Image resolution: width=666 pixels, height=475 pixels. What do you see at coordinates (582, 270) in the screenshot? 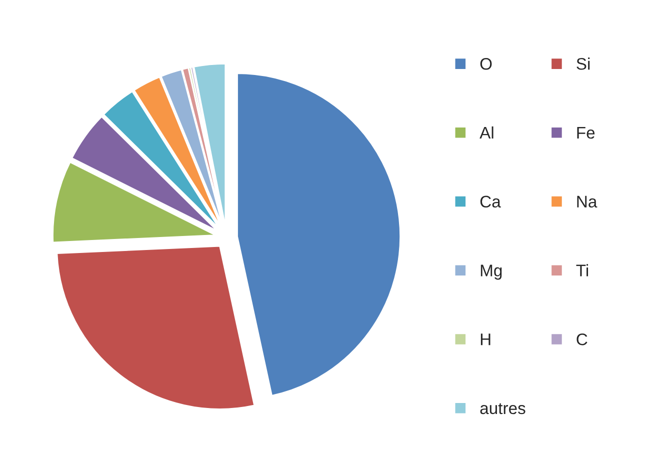
I see `legend-label: Ti` at bounding box center [582, 270].